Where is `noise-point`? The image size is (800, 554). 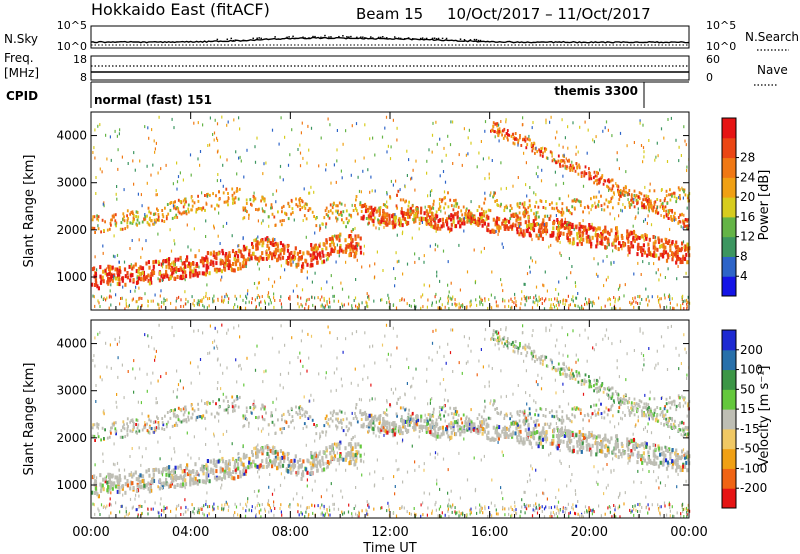
noise-point is located at coordinates (432, 38).